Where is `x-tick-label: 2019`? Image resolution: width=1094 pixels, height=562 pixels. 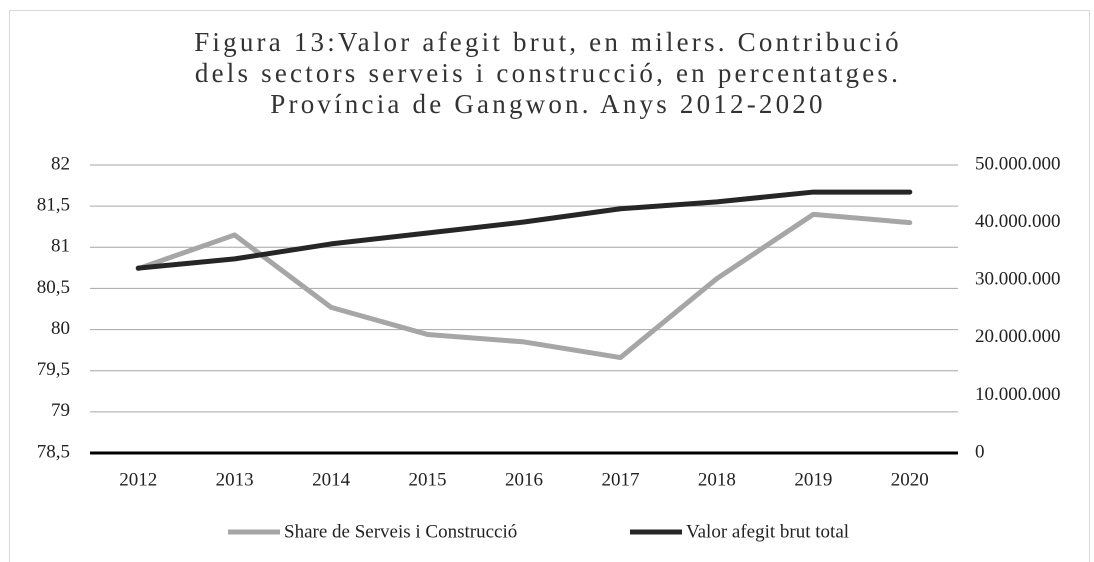 x-tick-label: 2019 is located at coordinates (813, 479).